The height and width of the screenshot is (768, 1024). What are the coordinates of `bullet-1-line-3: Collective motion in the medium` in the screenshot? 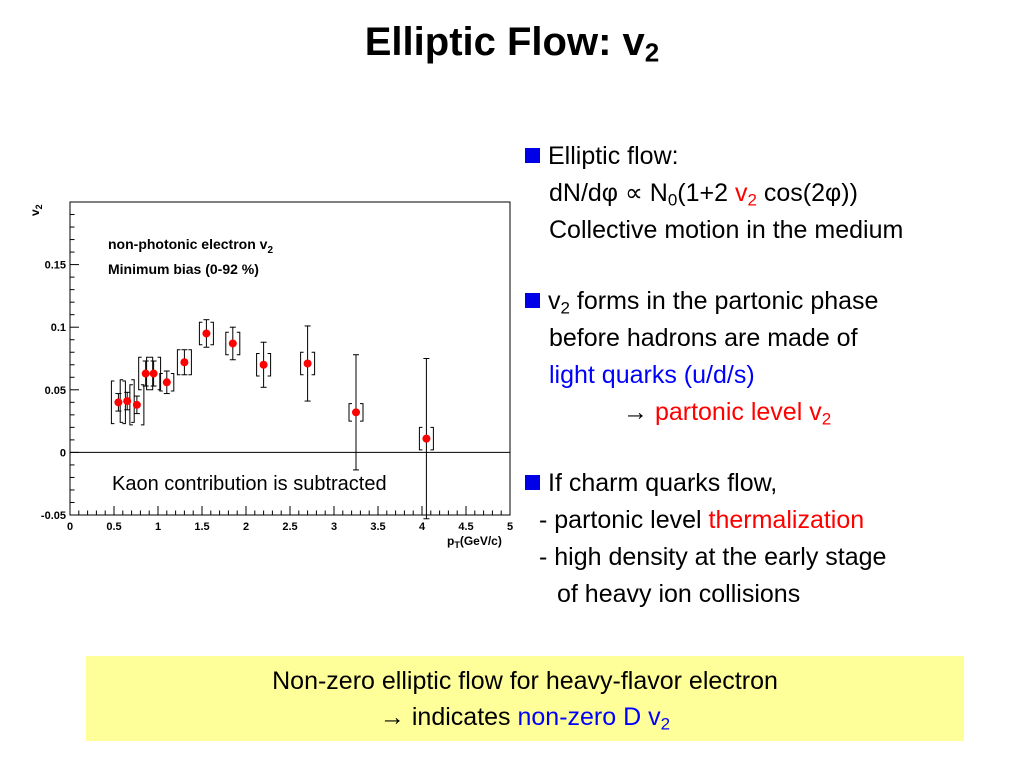 It's located at (726, 230).